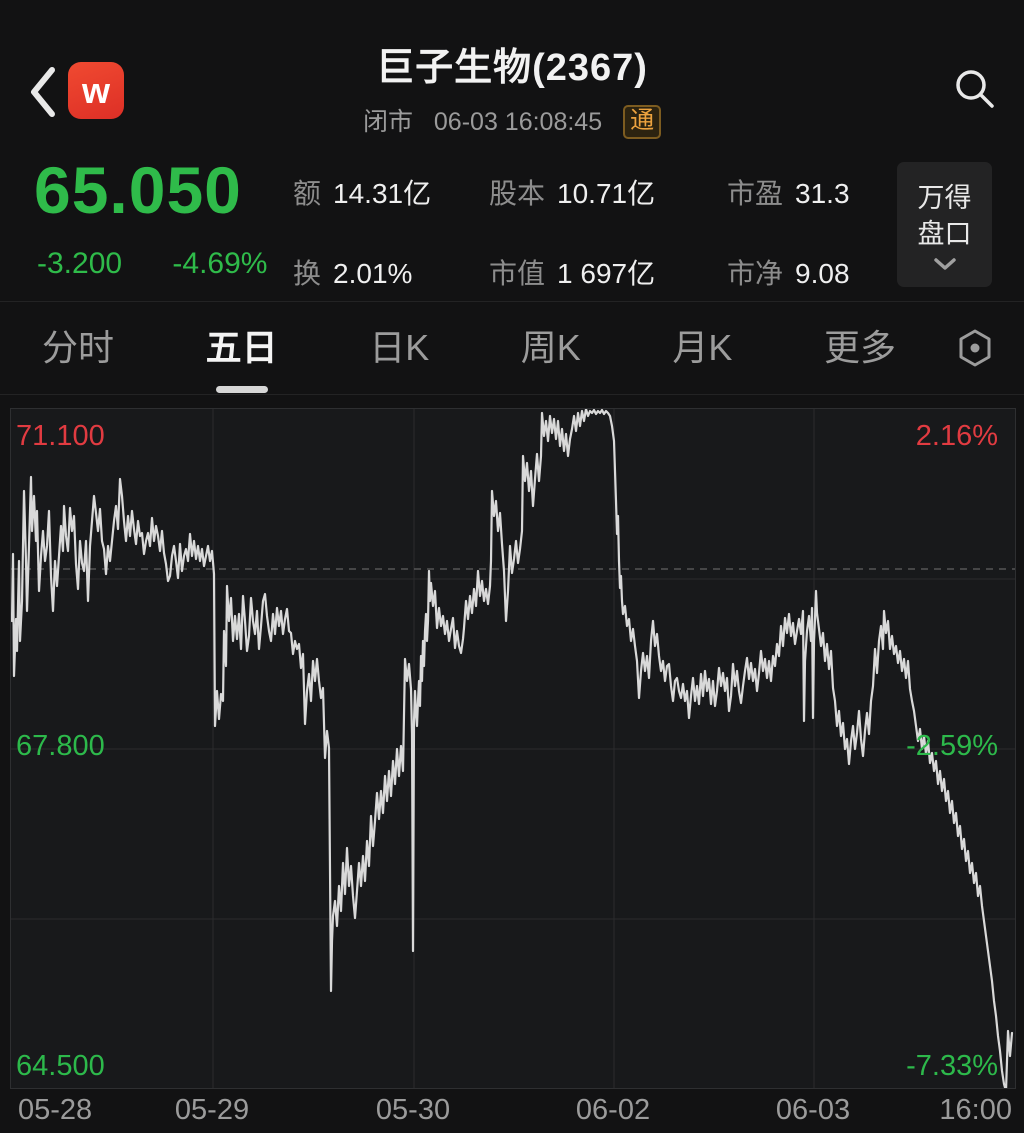 This screenshot has width=1024, height=1133. I want to click on stat-label: 股本, so click(517, 193).